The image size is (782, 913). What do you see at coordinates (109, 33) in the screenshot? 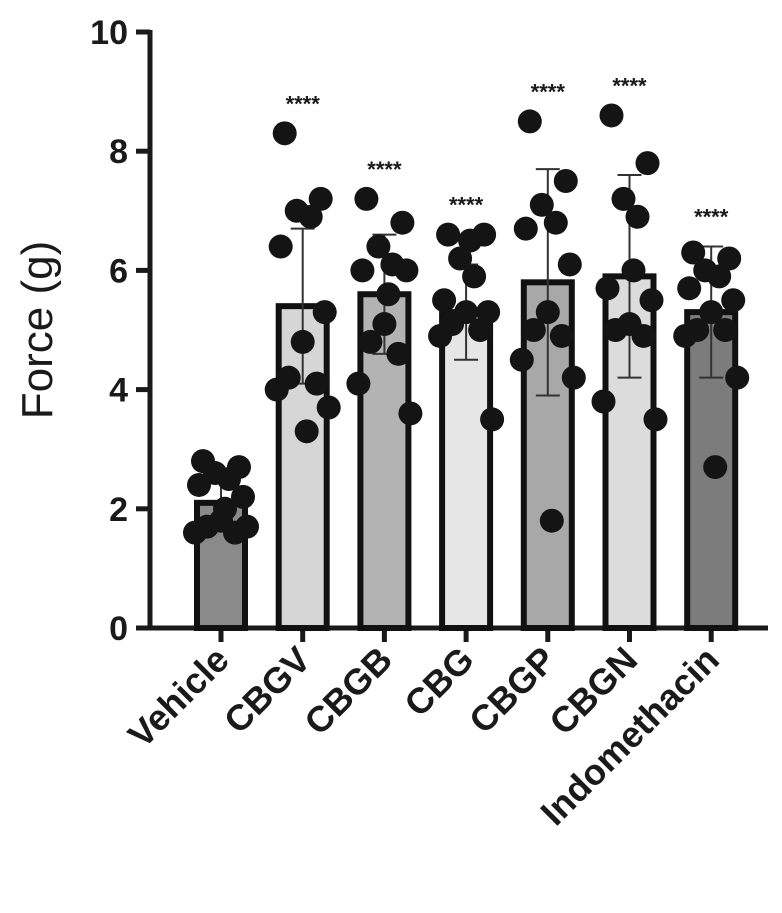
I see `y-tick-label: 10` at bounding box center [109, 33].